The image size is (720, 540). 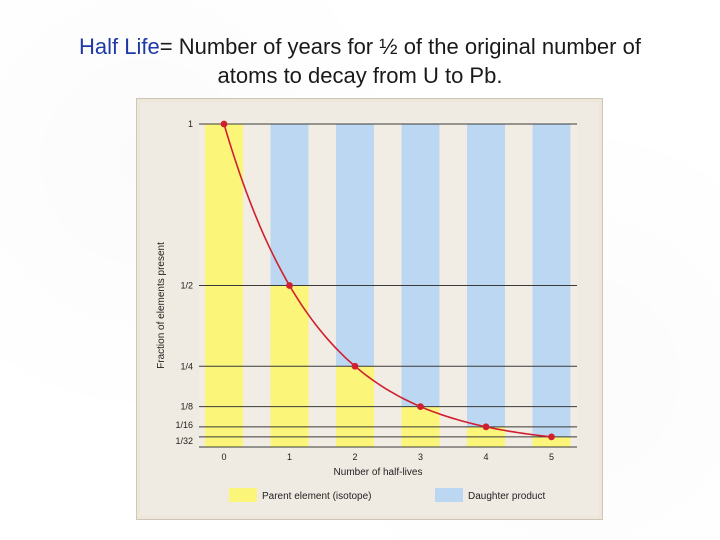 I want to click on y-tick-label-1: 1/2, so click(x=186, y=286).